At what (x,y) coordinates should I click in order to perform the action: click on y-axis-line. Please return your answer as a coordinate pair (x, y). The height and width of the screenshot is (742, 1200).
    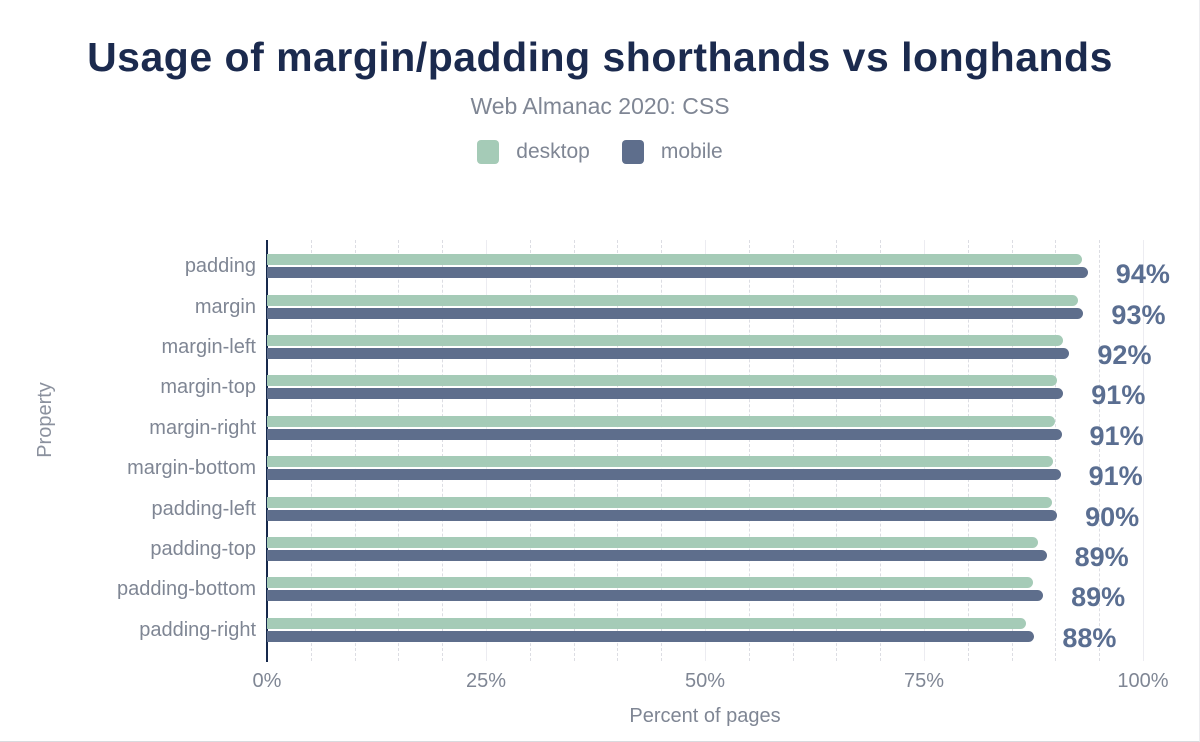
    Looking at the image, I should click on (267, 451).